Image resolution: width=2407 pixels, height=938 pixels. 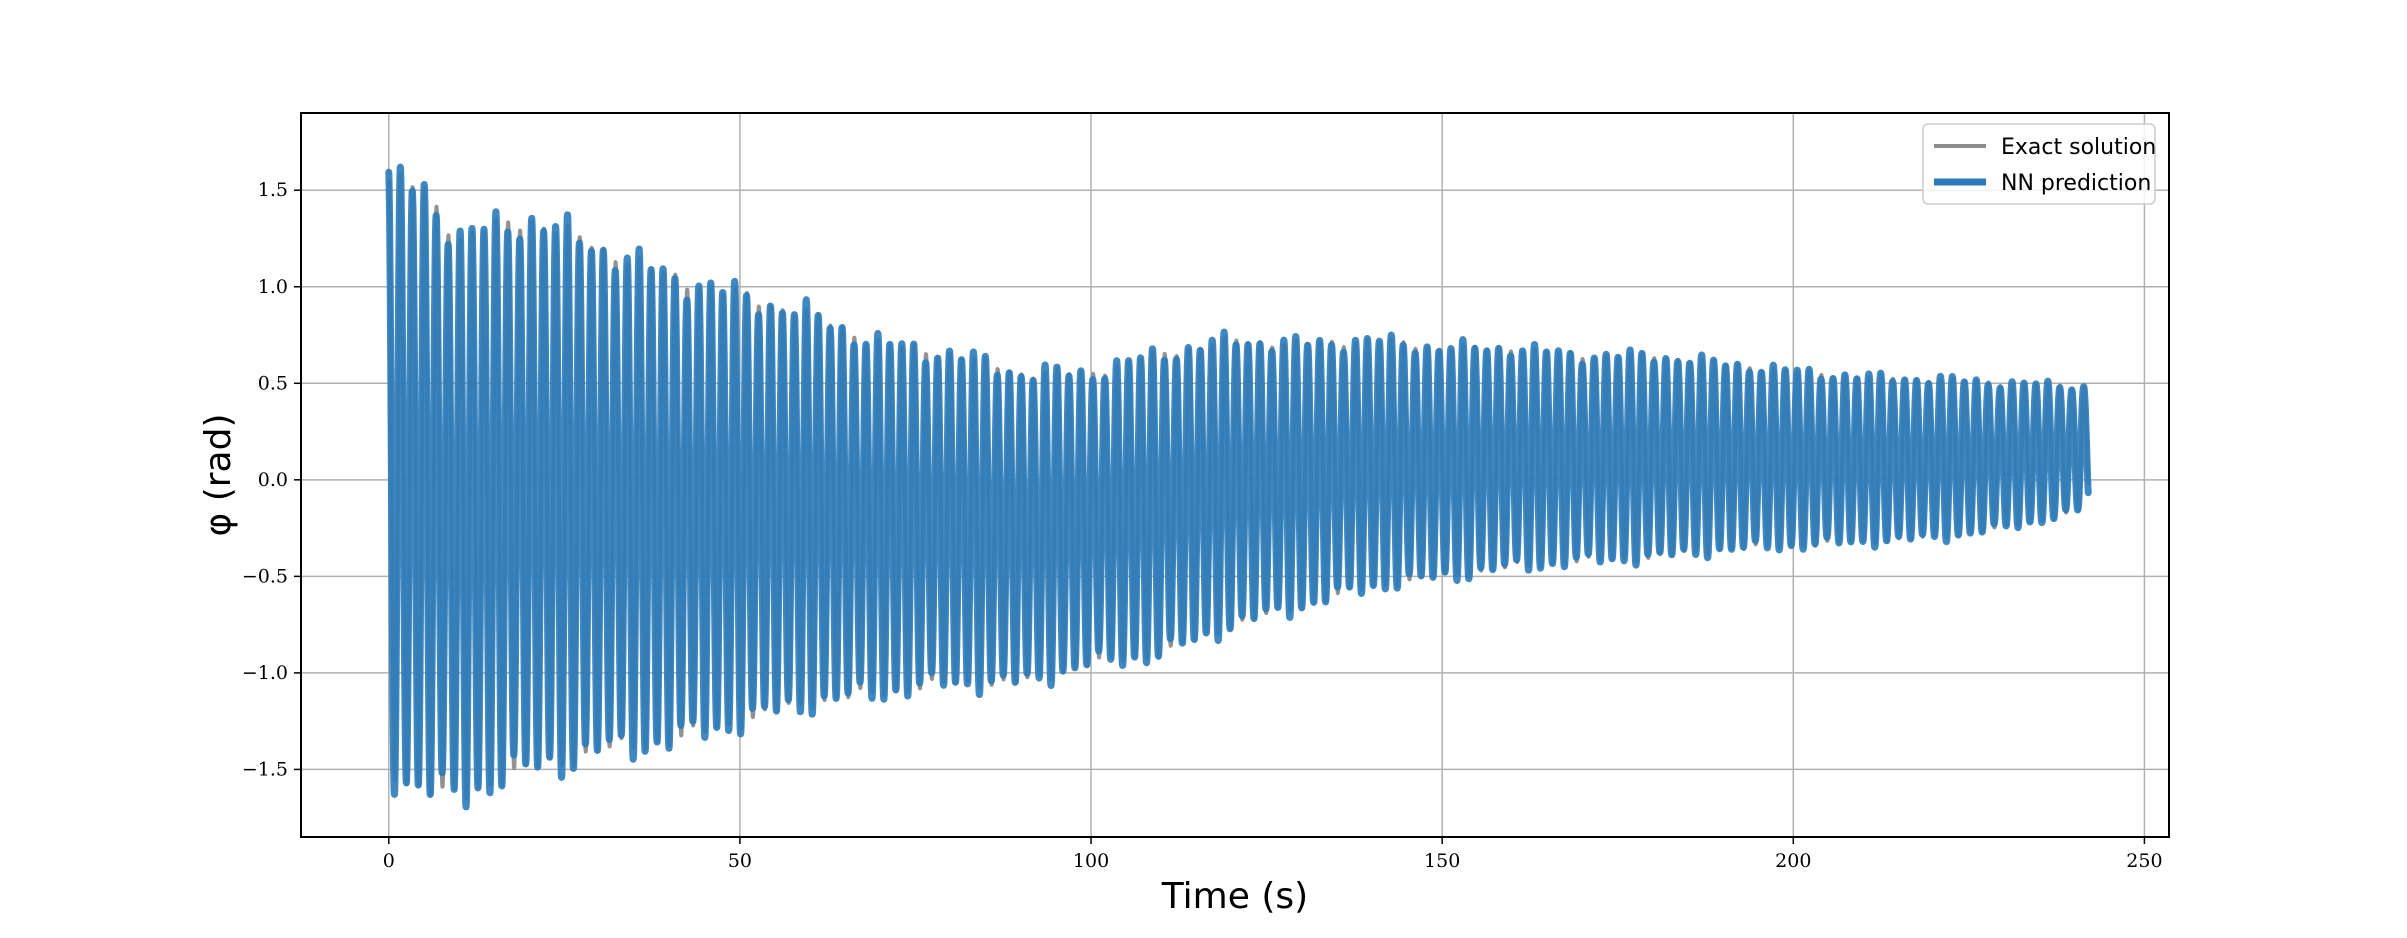 I want to click on y-axis-label: φ (rad), so click(x=218, y=475).